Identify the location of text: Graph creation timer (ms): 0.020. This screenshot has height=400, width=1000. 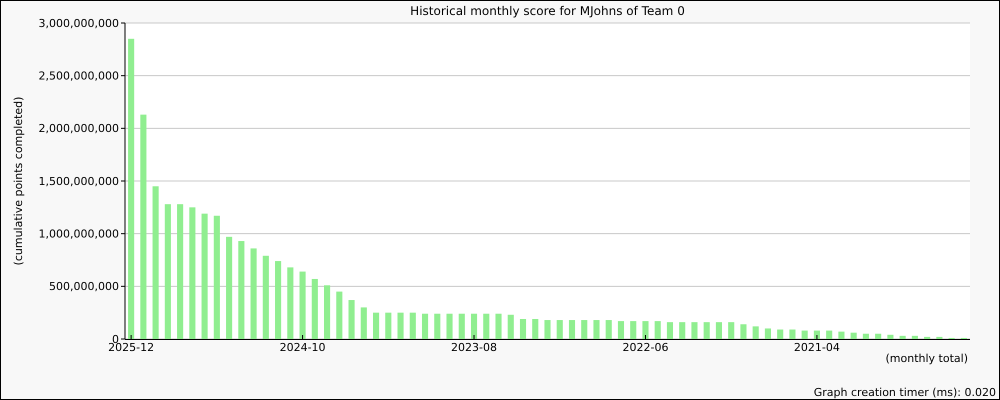
(905, 392).